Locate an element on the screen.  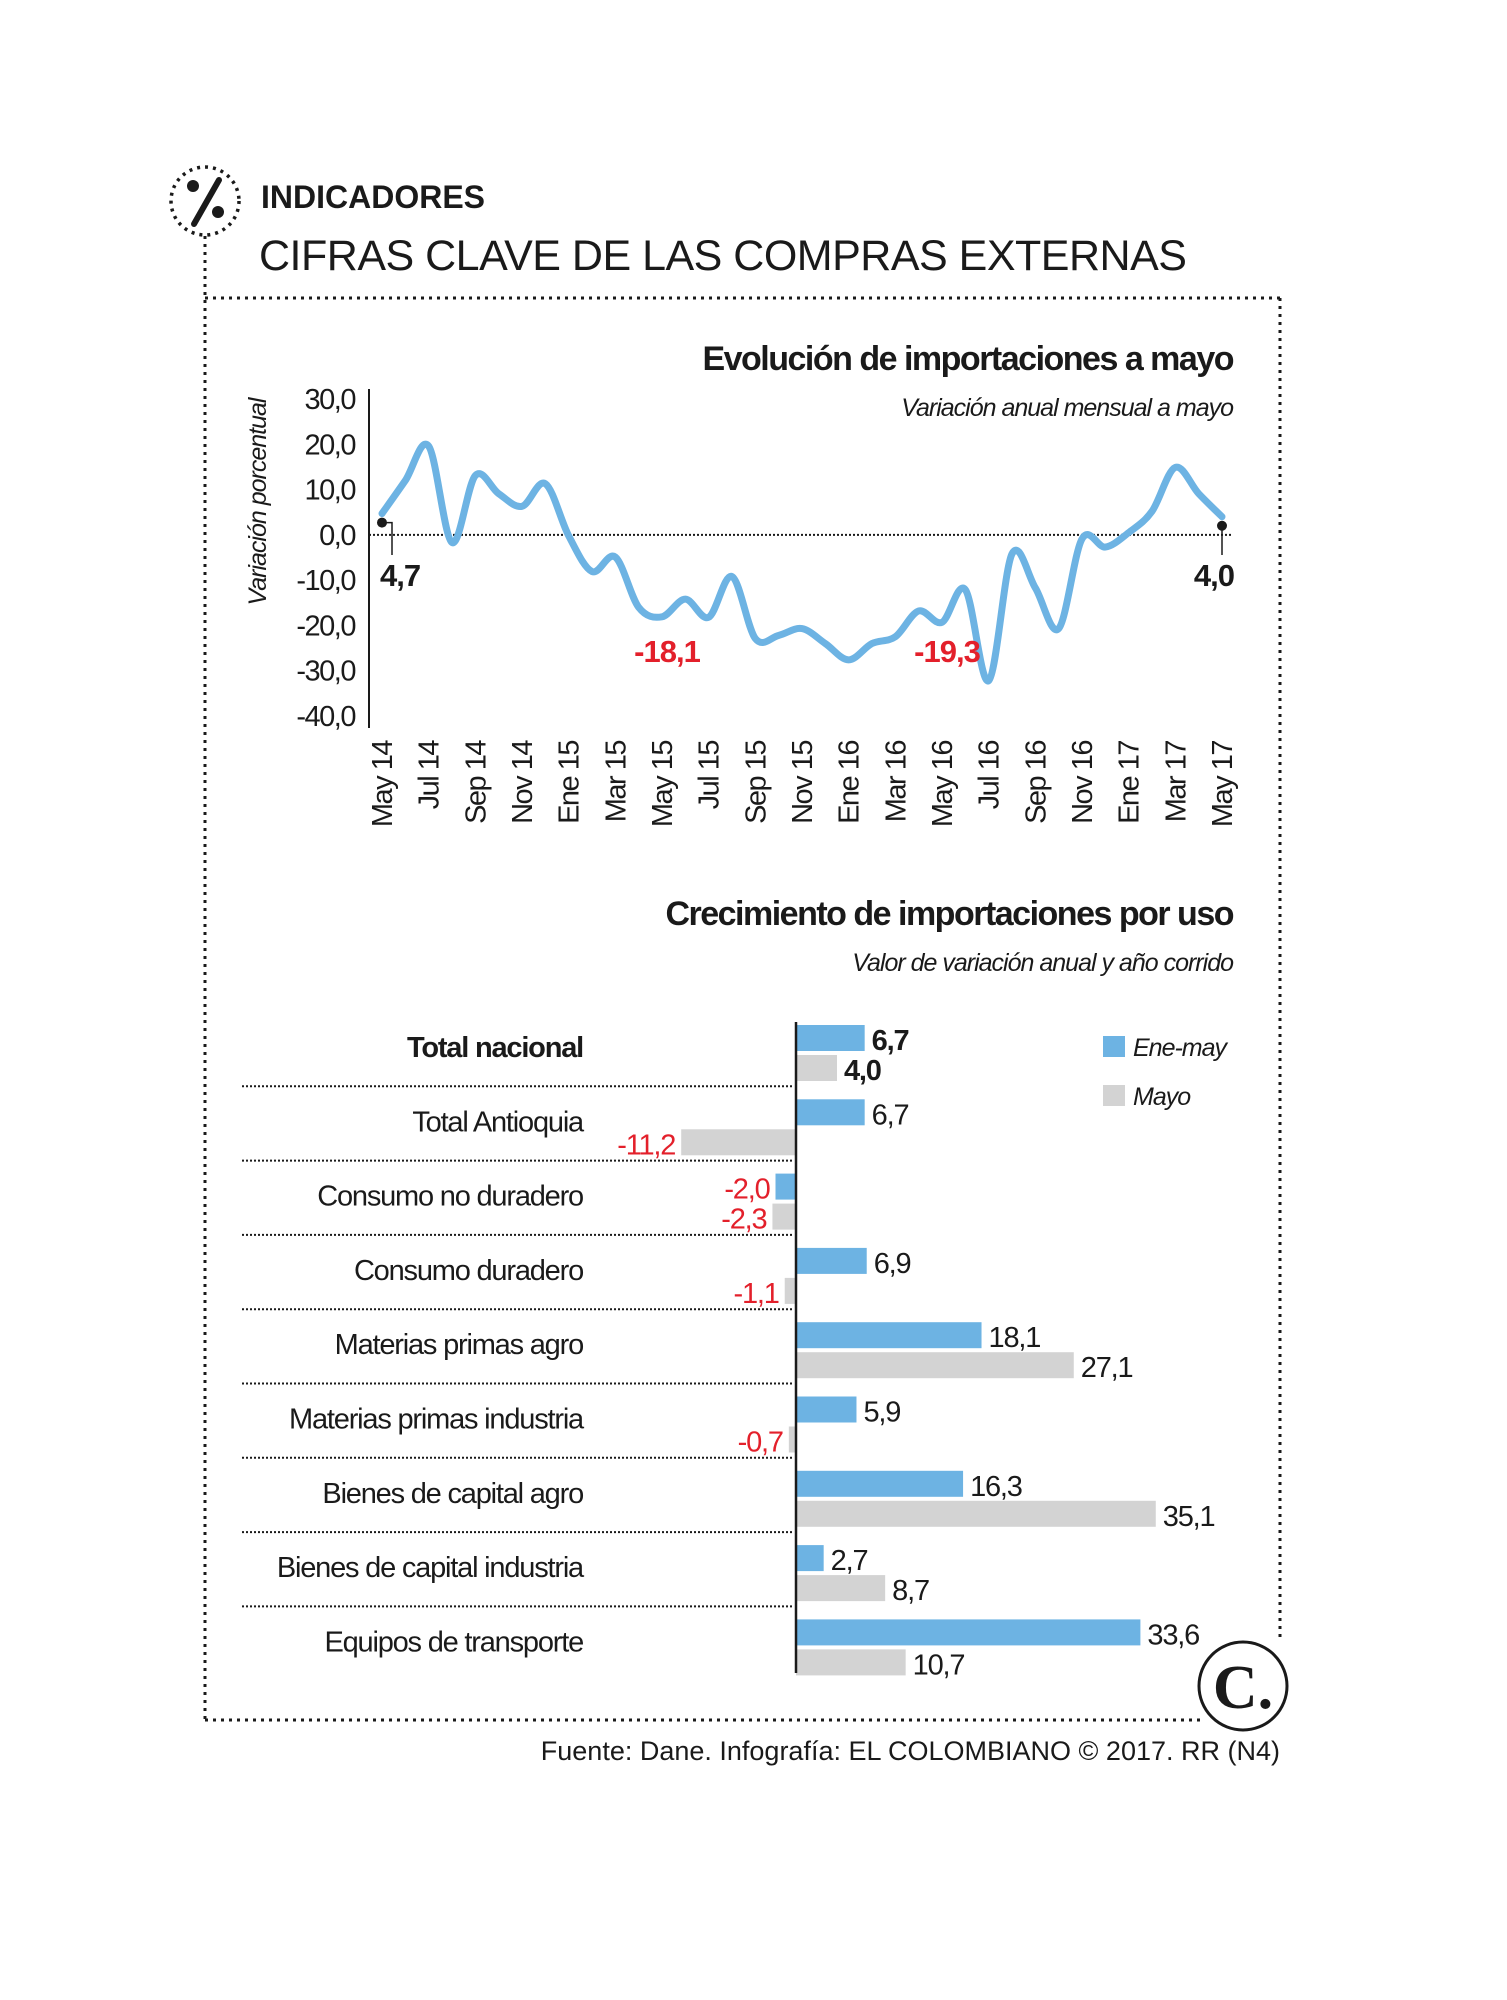
x-tick-label: Jul 14 is located at coordinates (430, 775).